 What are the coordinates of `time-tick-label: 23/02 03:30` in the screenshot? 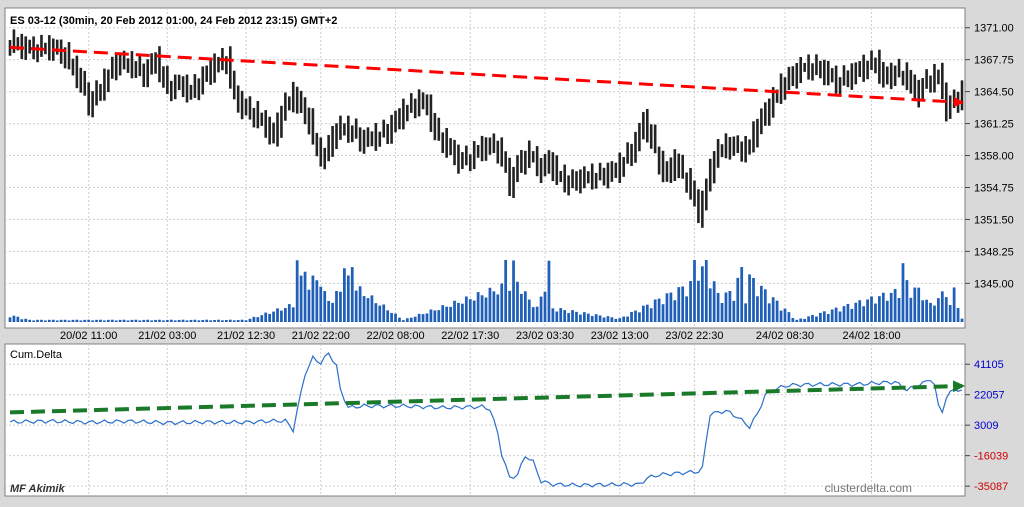 It's located at (545, 336).